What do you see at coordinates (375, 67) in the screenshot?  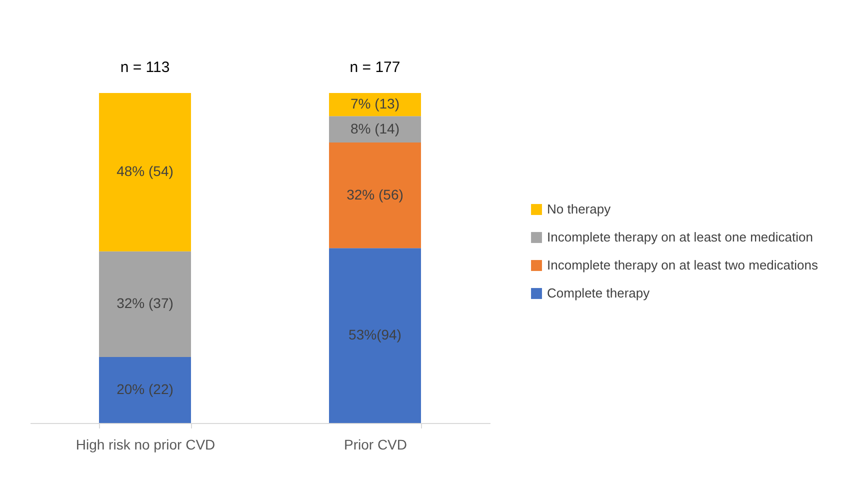 I see `annotation: n = 177` at bounding box center [375, 67].